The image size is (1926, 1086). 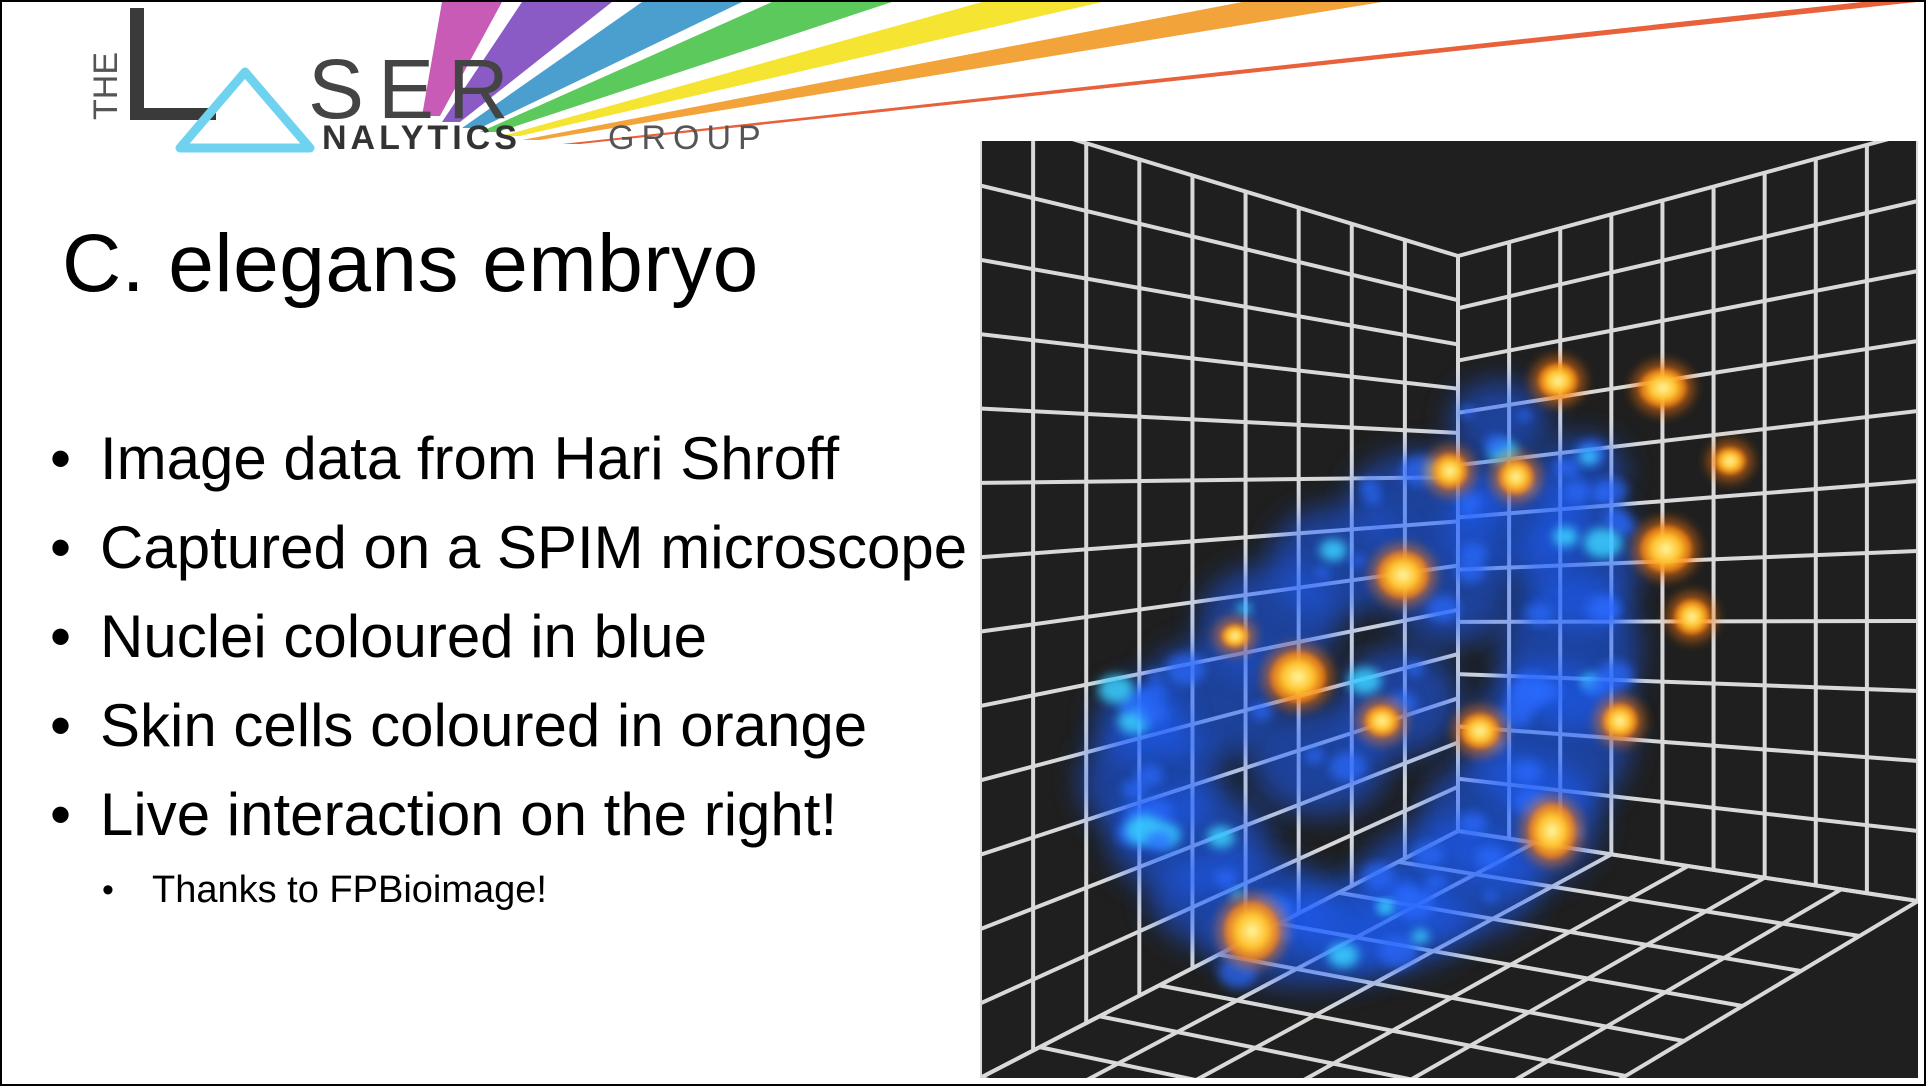 I want to click on logo-triangle, so click(x=245, y=110).